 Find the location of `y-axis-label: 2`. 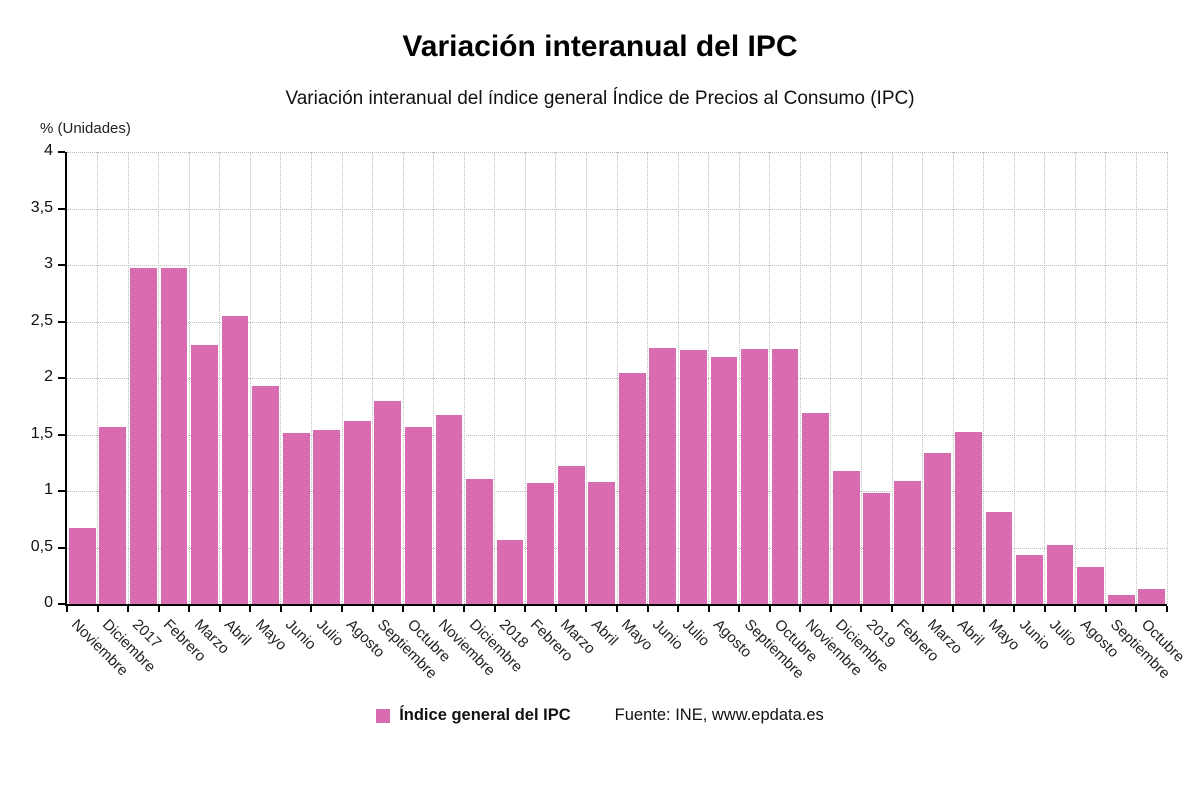

y-axis-label: 2 is located at coordinates (48, 376).